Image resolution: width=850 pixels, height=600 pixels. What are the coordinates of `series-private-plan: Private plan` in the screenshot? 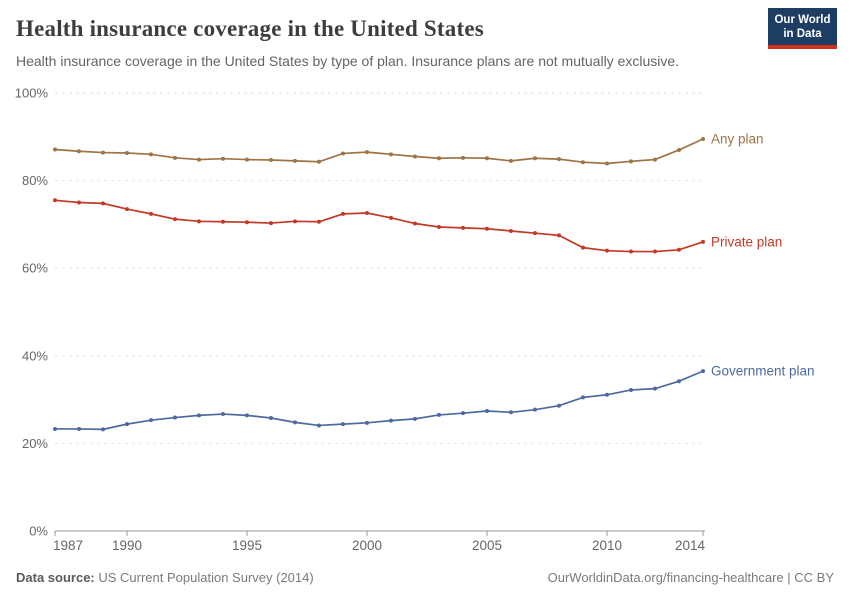 It's located at (417, 226).